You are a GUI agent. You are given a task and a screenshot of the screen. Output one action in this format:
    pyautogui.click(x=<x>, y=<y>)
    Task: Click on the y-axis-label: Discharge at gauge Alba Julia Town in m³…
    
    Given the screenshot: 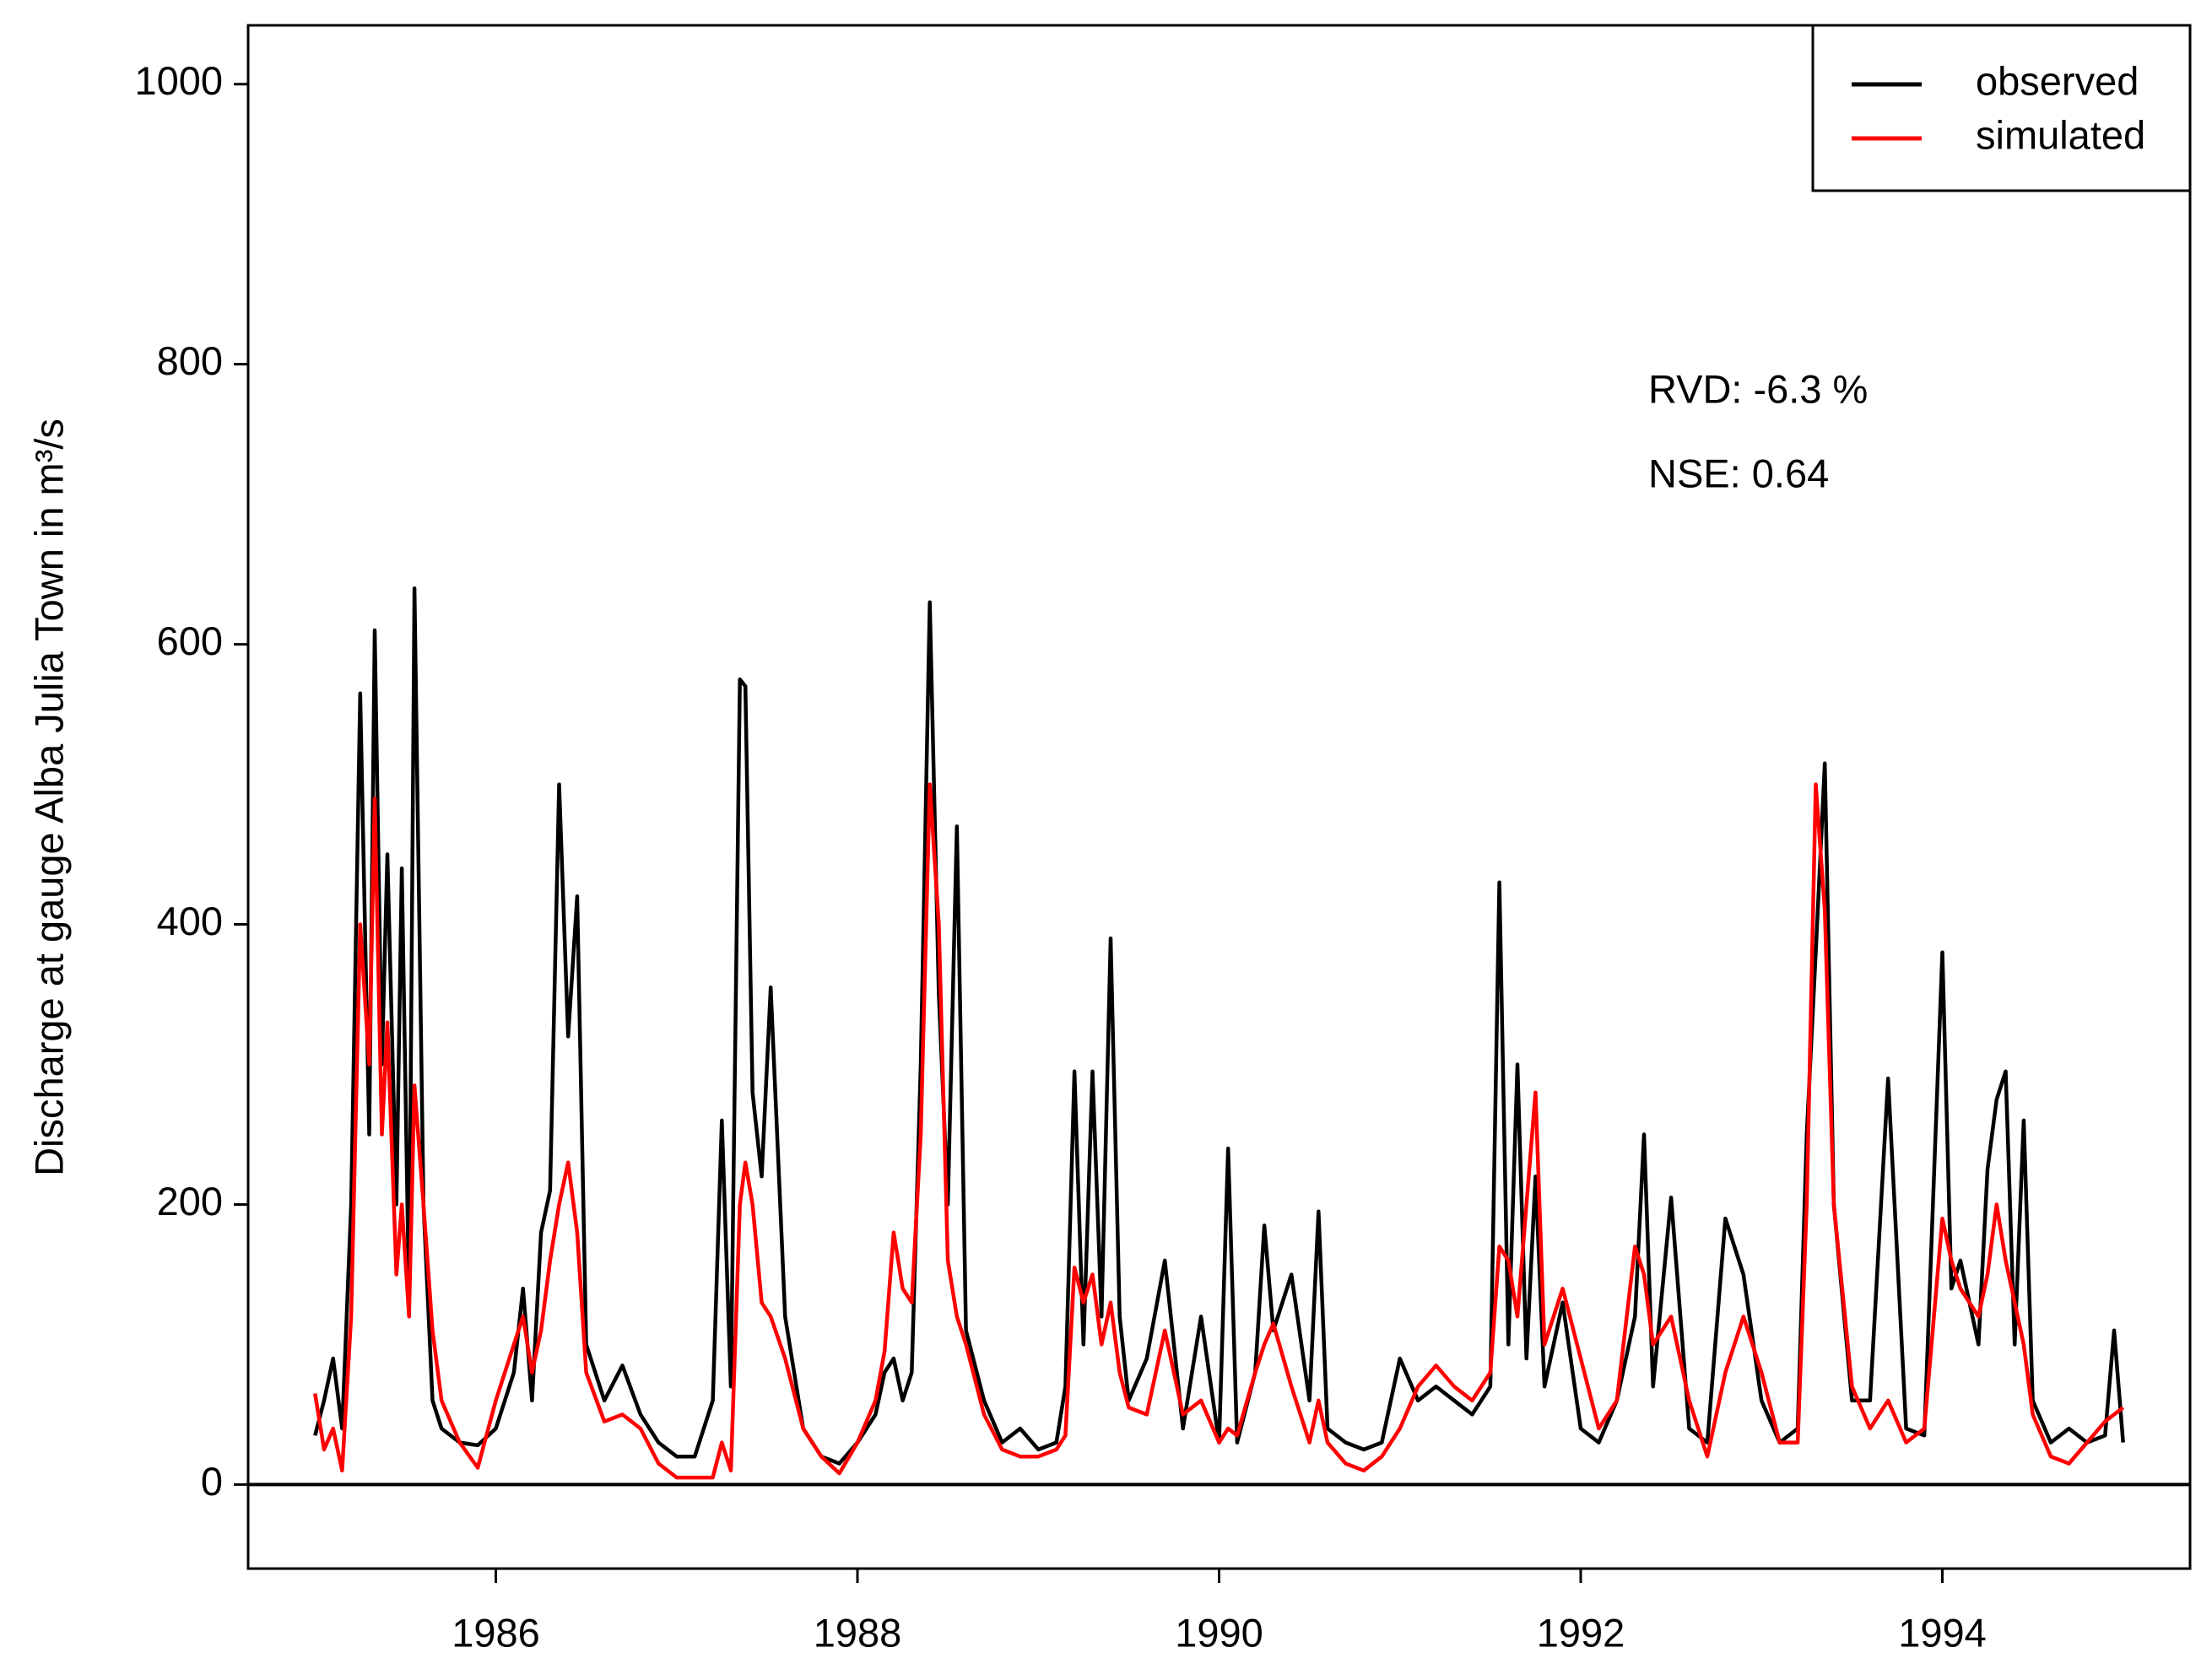 What is the action you would take?
    pyautogui.click(x=49, y=797)
    